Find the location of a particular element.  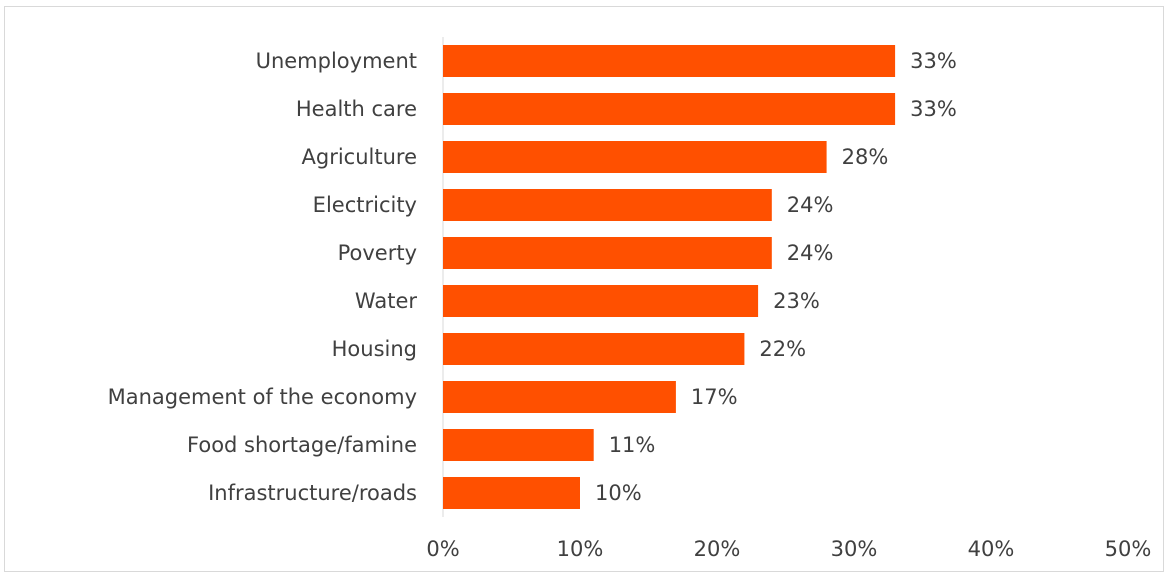

data-label: 11% is located at coordinates (632, 445).